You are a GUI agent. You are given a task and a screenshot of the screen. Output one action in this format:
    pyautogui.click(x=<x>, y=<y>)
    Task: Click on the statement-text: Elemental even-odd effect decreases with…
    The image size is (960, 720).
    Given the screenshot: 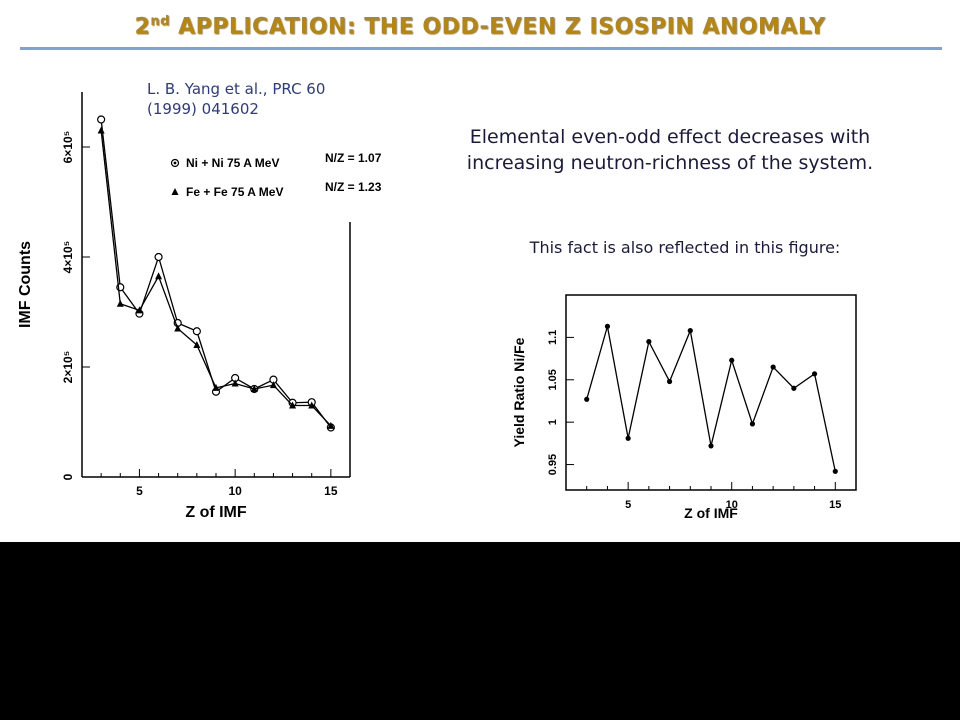 What is the action you would take?
    pyautogui.click(x=670, y=150)
    